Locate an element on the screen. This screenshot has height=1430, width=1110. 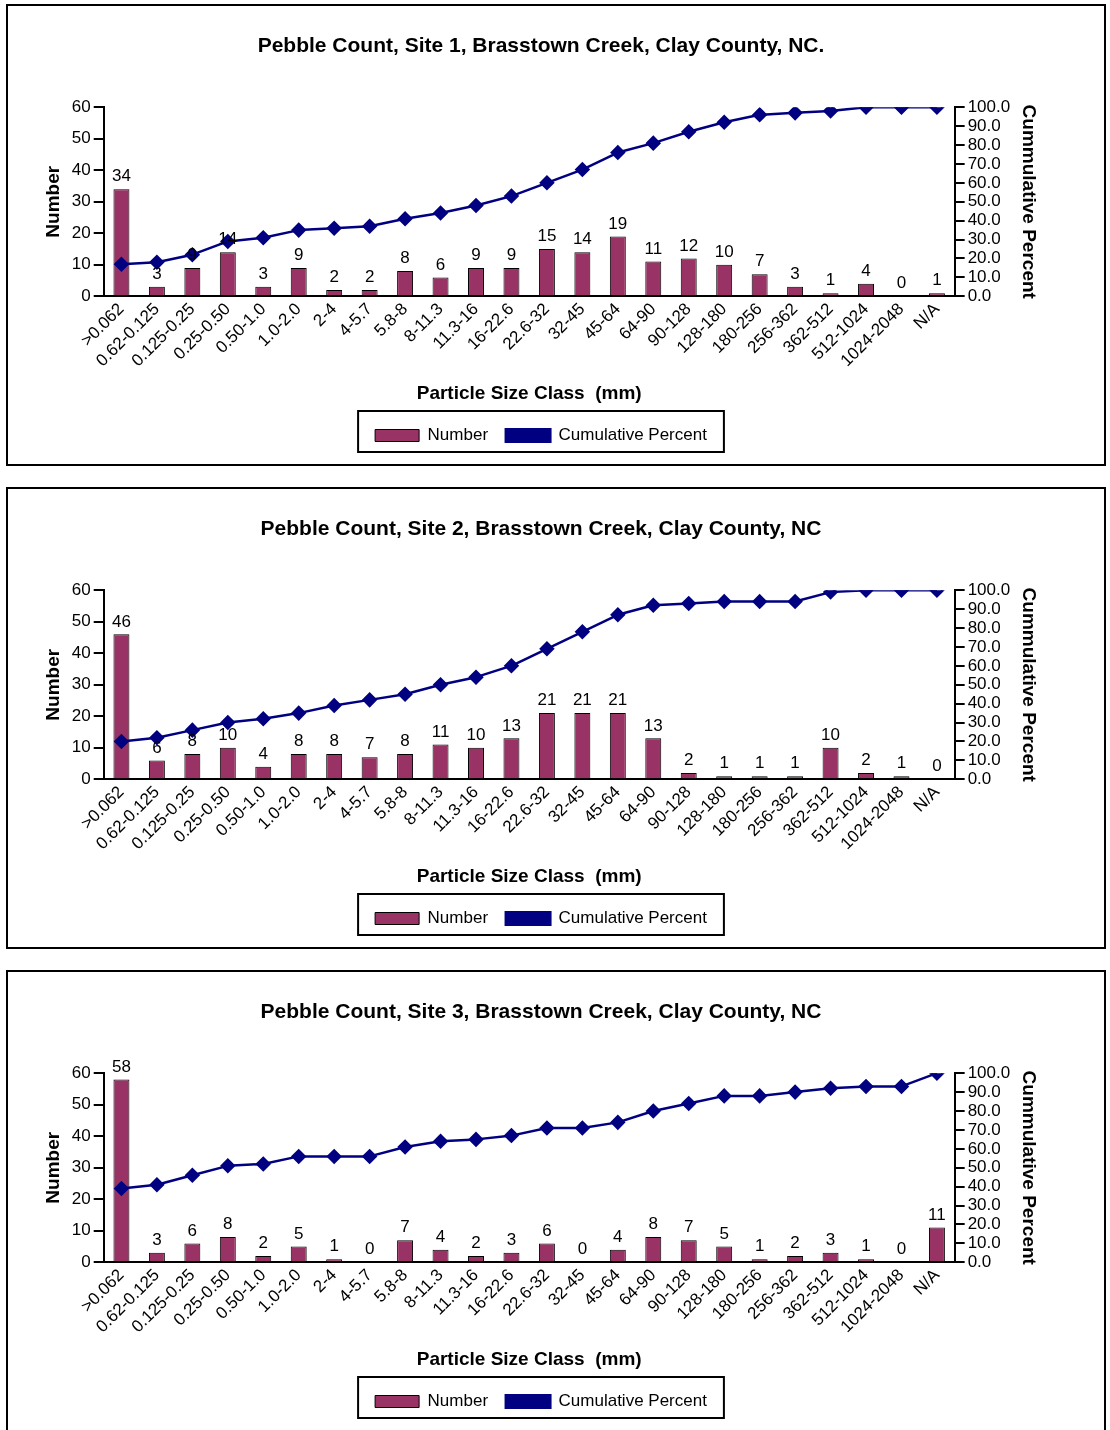
data-label: 46 is located at coordinates (121, 621).